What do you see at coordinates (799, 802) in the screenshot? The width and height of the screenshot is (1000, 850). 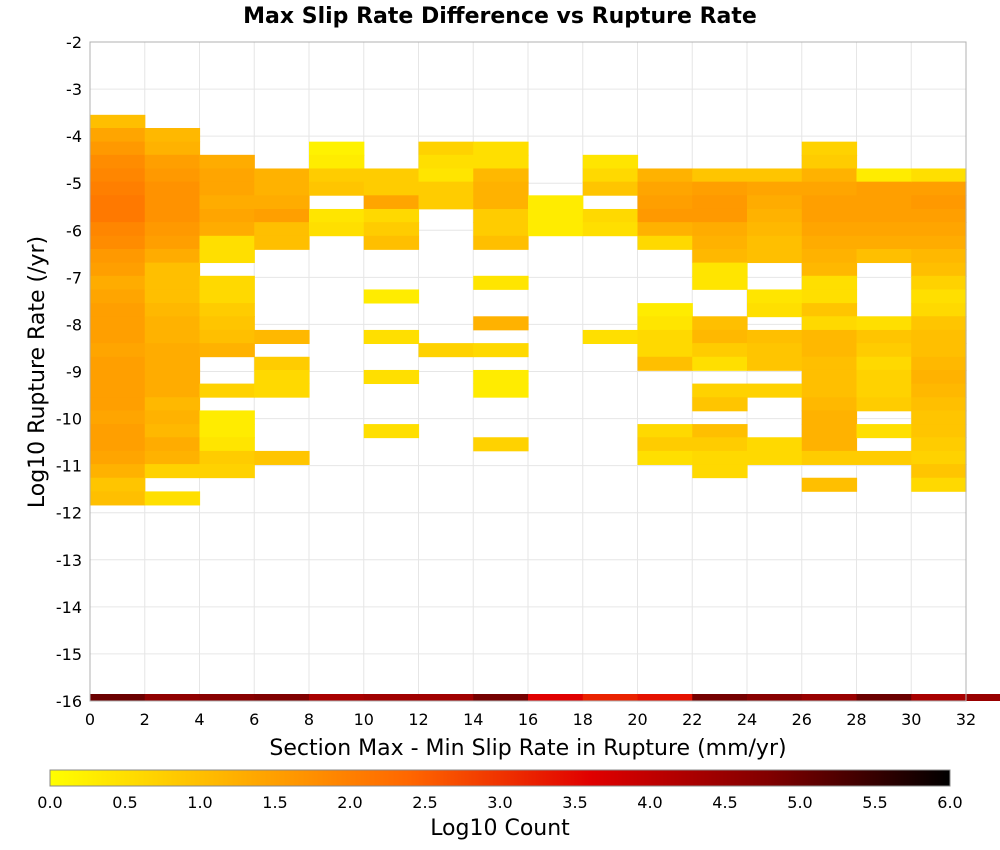 I see `colorbar-tick-label: 5.0` at bounding box center [799, 802].